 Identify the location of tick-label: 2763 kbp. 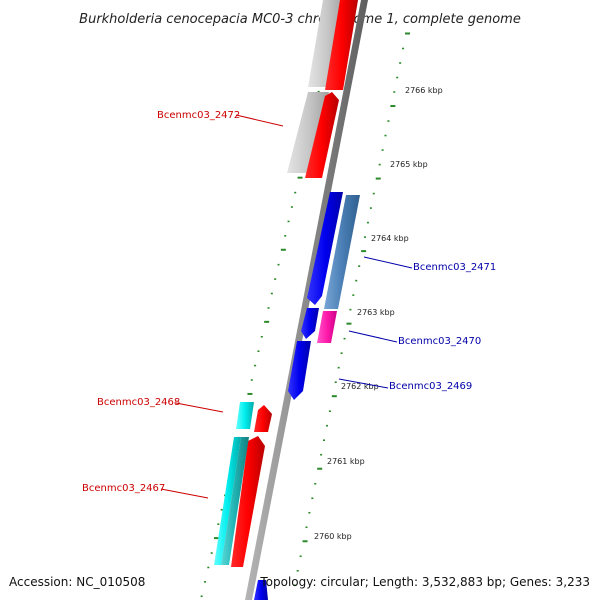
(376, 312).